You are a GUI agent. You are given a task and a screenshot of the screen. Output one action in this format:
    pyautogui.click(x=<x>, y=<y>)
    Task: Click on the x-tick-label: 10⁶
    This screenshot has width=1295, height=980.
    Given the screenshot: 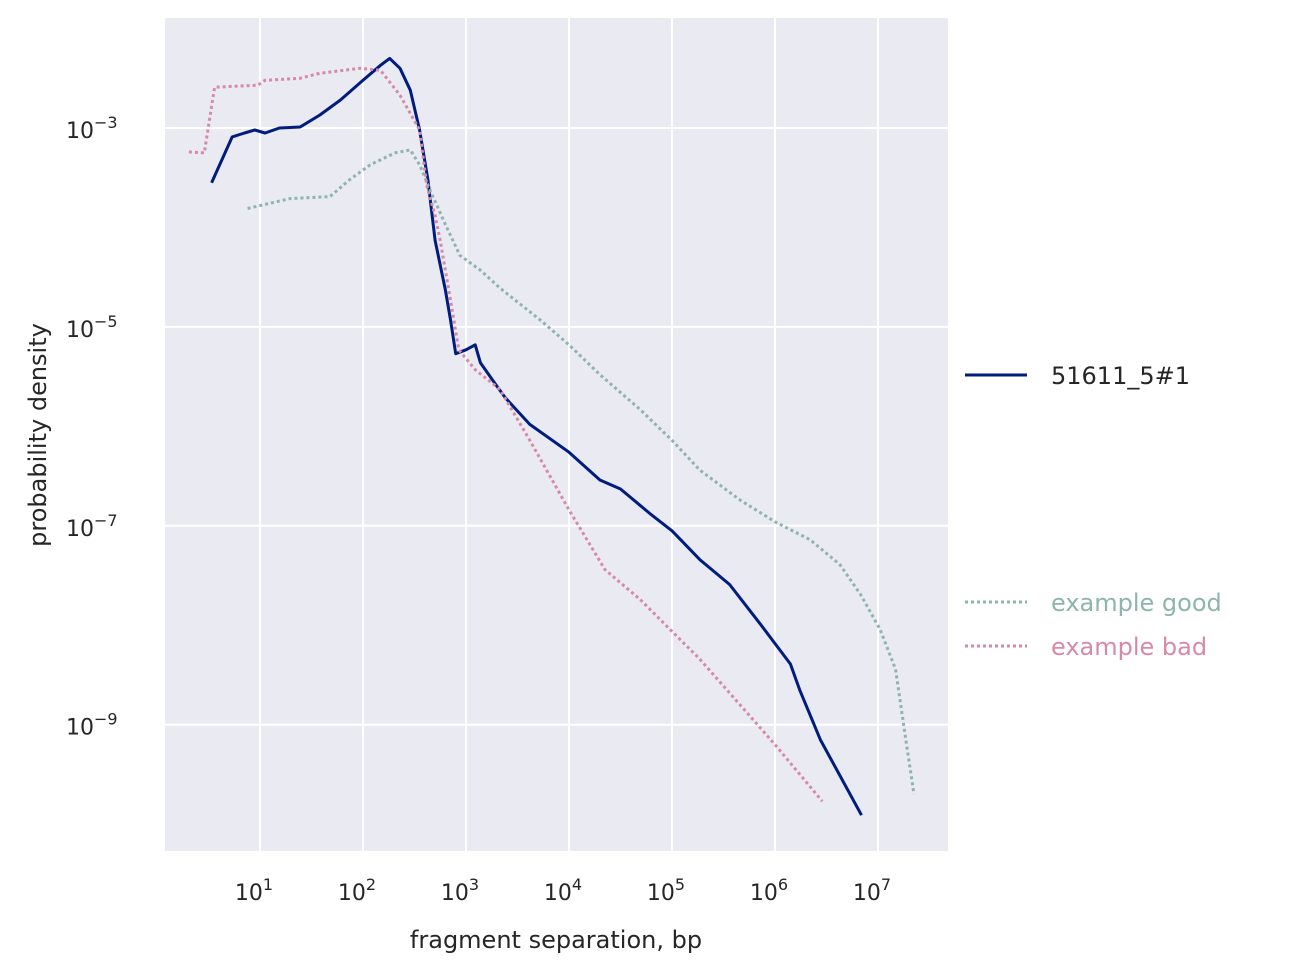 What is the action you would take?
    pyautogui.click(x=769, y=890)
    